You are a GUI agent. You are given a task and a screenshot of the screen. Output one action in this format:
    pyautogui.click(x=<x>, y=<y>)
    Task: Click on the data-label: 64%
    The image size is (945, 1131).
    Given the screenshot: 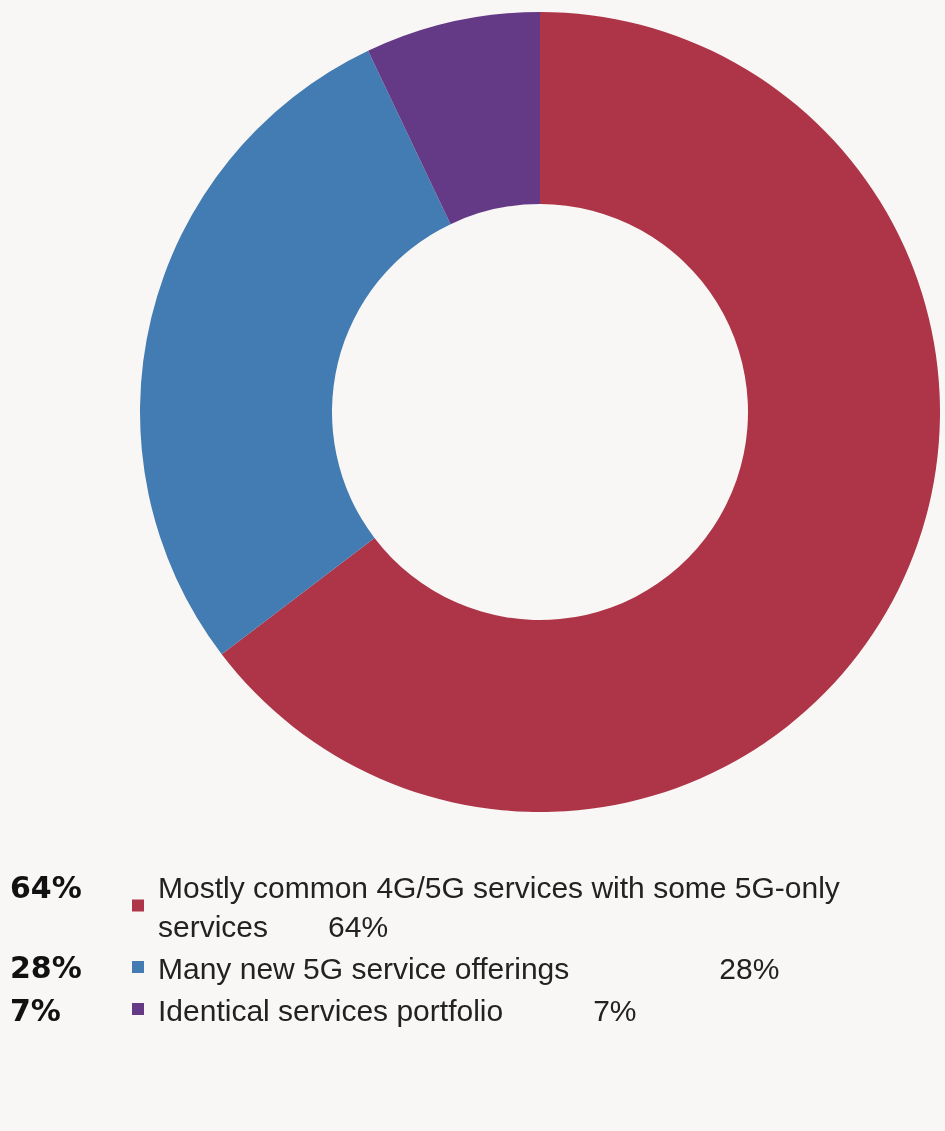 What is the action you would take?
    pyautogui.click(x=46, y=887)
    